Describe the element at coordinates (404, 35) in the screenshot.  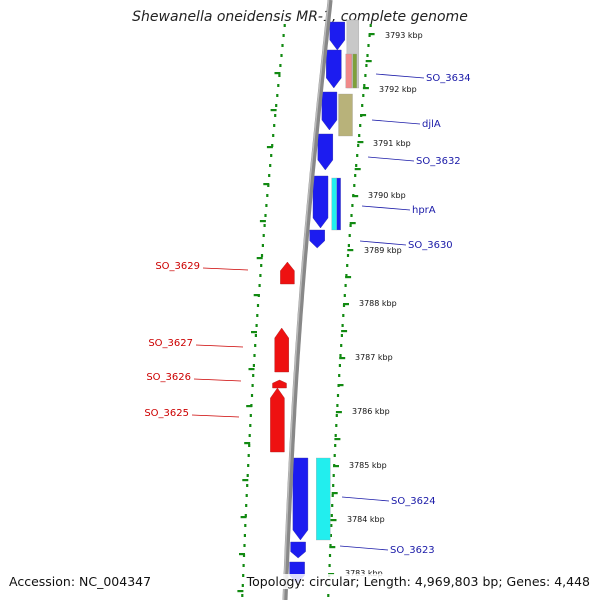
I see `kbp-label: 3793 kbp` at that location.